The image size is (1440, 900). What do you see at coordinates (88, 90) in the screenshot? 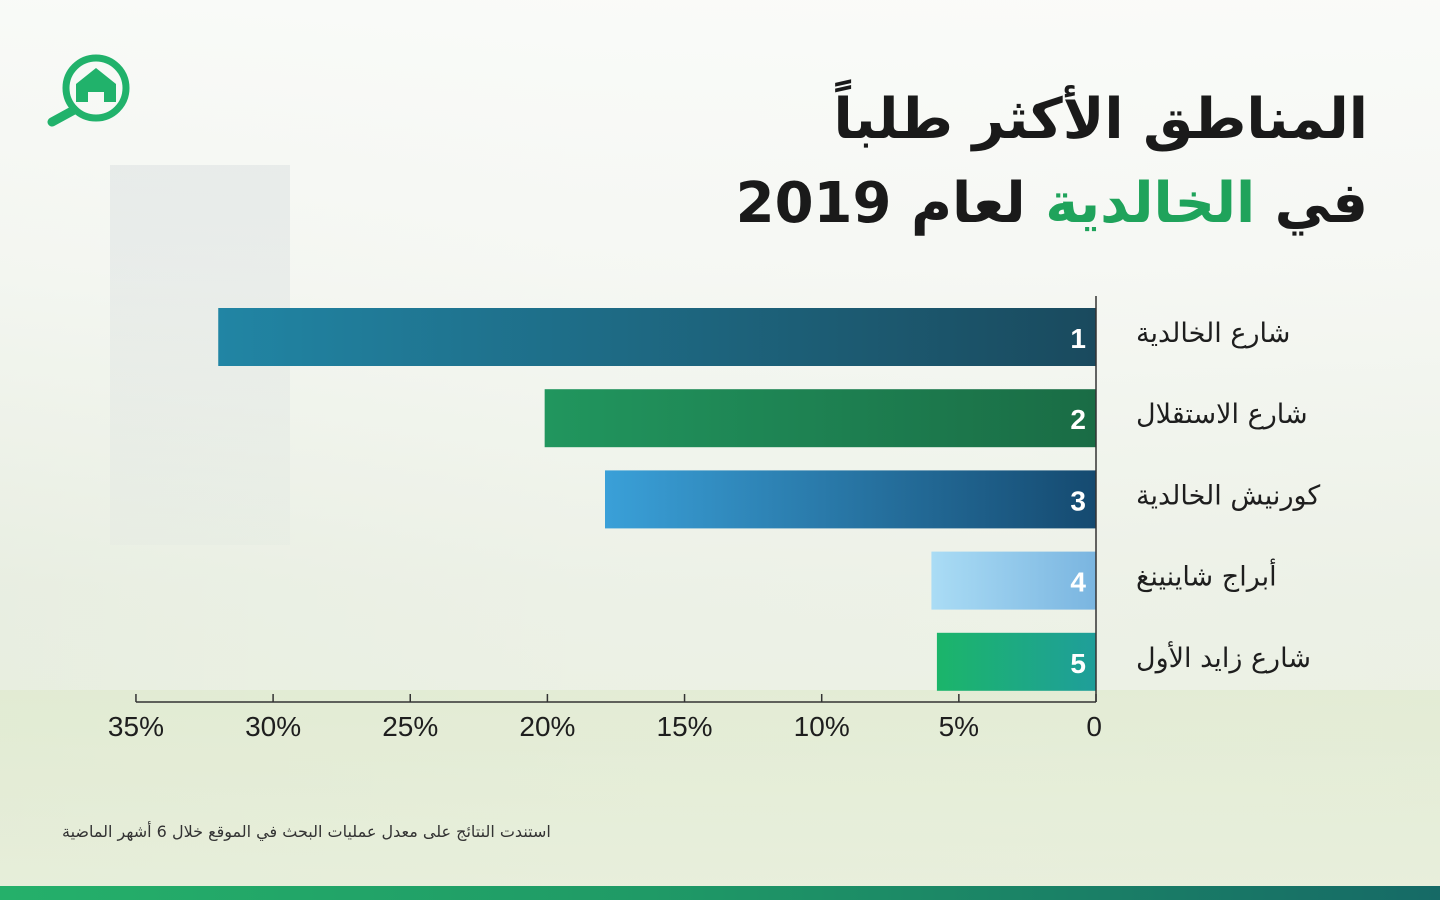
I see `home-search-icon` at bounding box center [88, 90].